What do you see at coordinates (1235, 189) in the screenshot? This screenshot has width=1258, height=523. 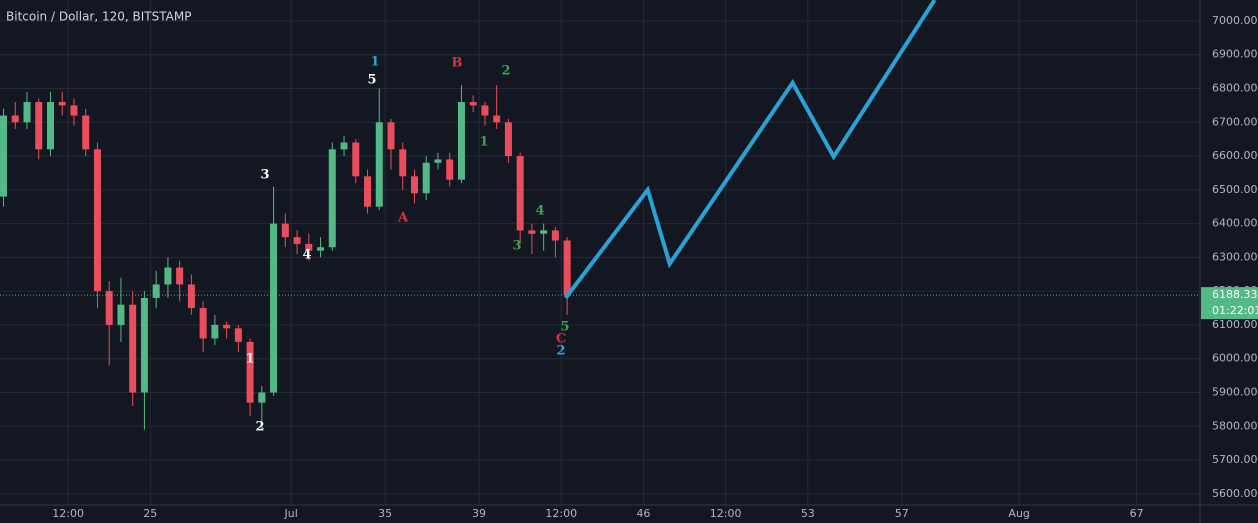 I see `y-tick-label: 6500.00` at bounding box center [1235, 189].